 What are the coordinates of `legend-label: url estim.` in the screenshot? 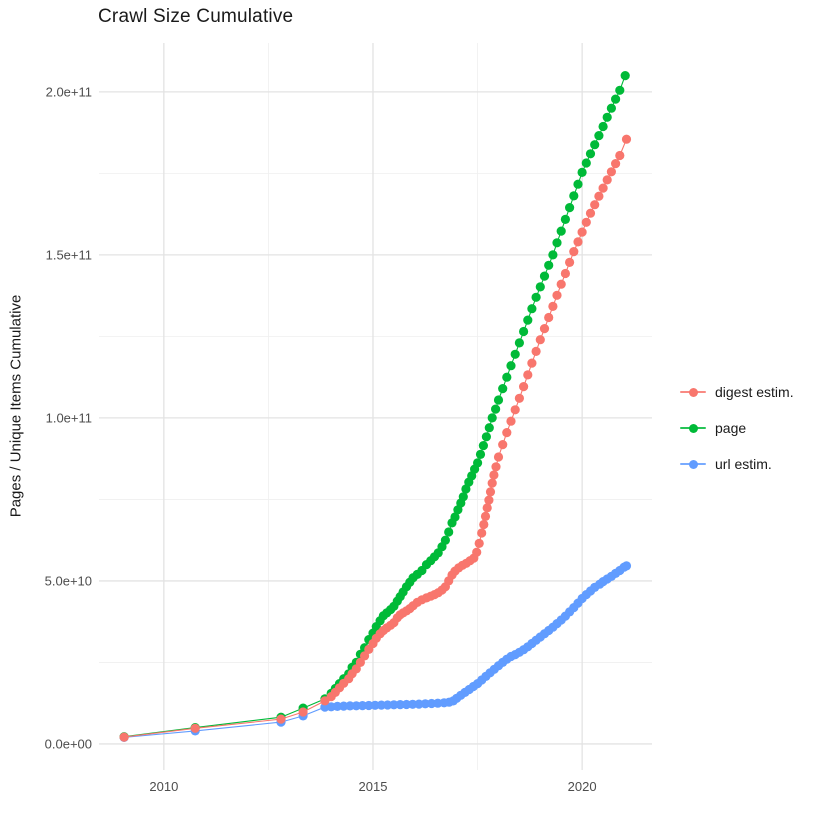 It's located at (743, 464).